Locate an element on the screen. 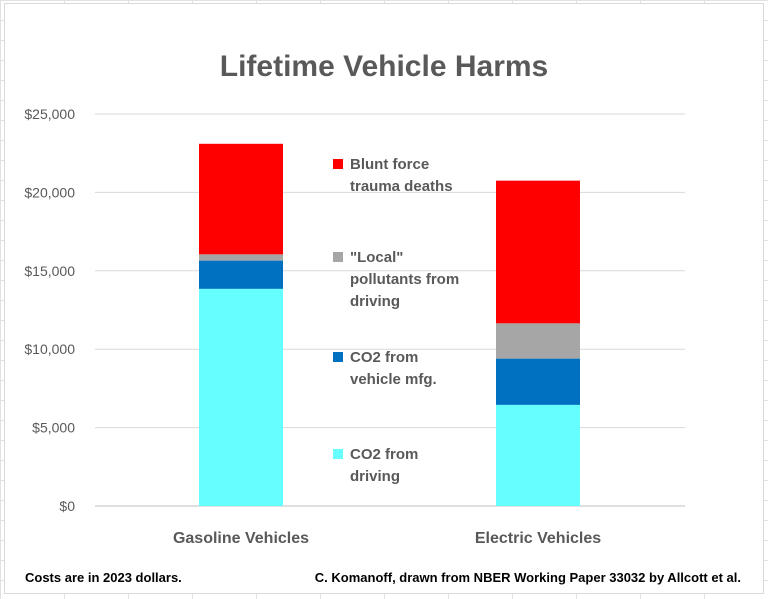  y-tick-label: $15,000 is located at coordinates (49, 271).